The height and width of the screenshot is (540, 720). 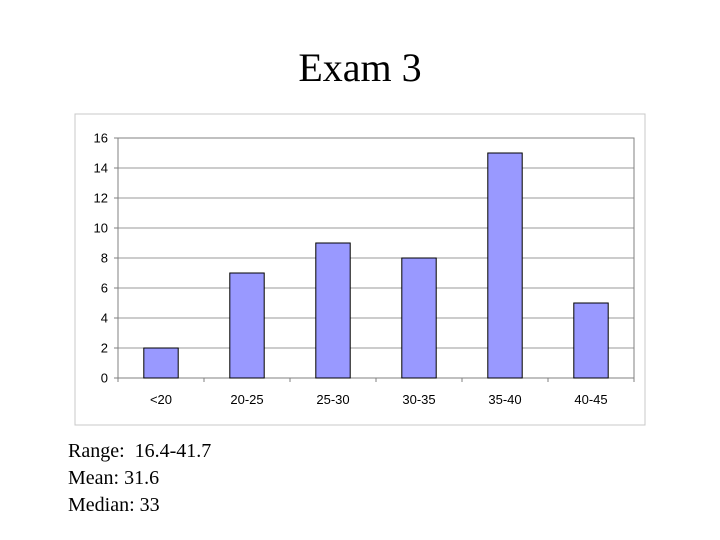 I want to click on y-tick-label: 4, so click(x=104, y=318).